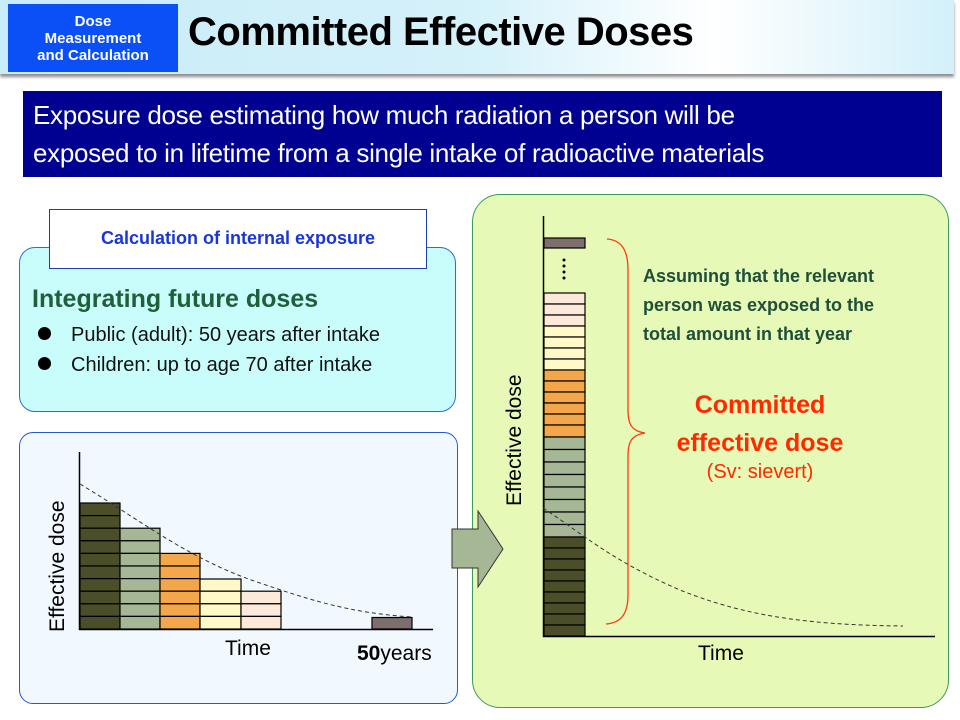  I want to click on right-x-axis-label: Time, so click(721, 653).